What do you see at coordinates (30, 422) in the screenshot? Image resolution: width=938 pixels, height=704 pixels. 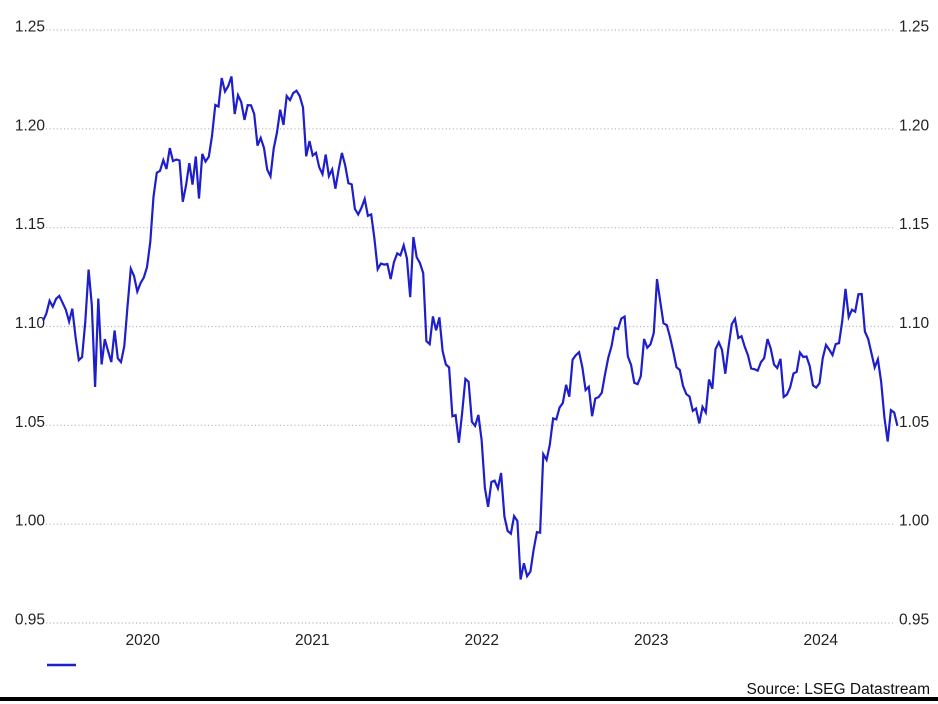 I see `y-tick-label-left: 1.05` at bounding box center [30, 422].